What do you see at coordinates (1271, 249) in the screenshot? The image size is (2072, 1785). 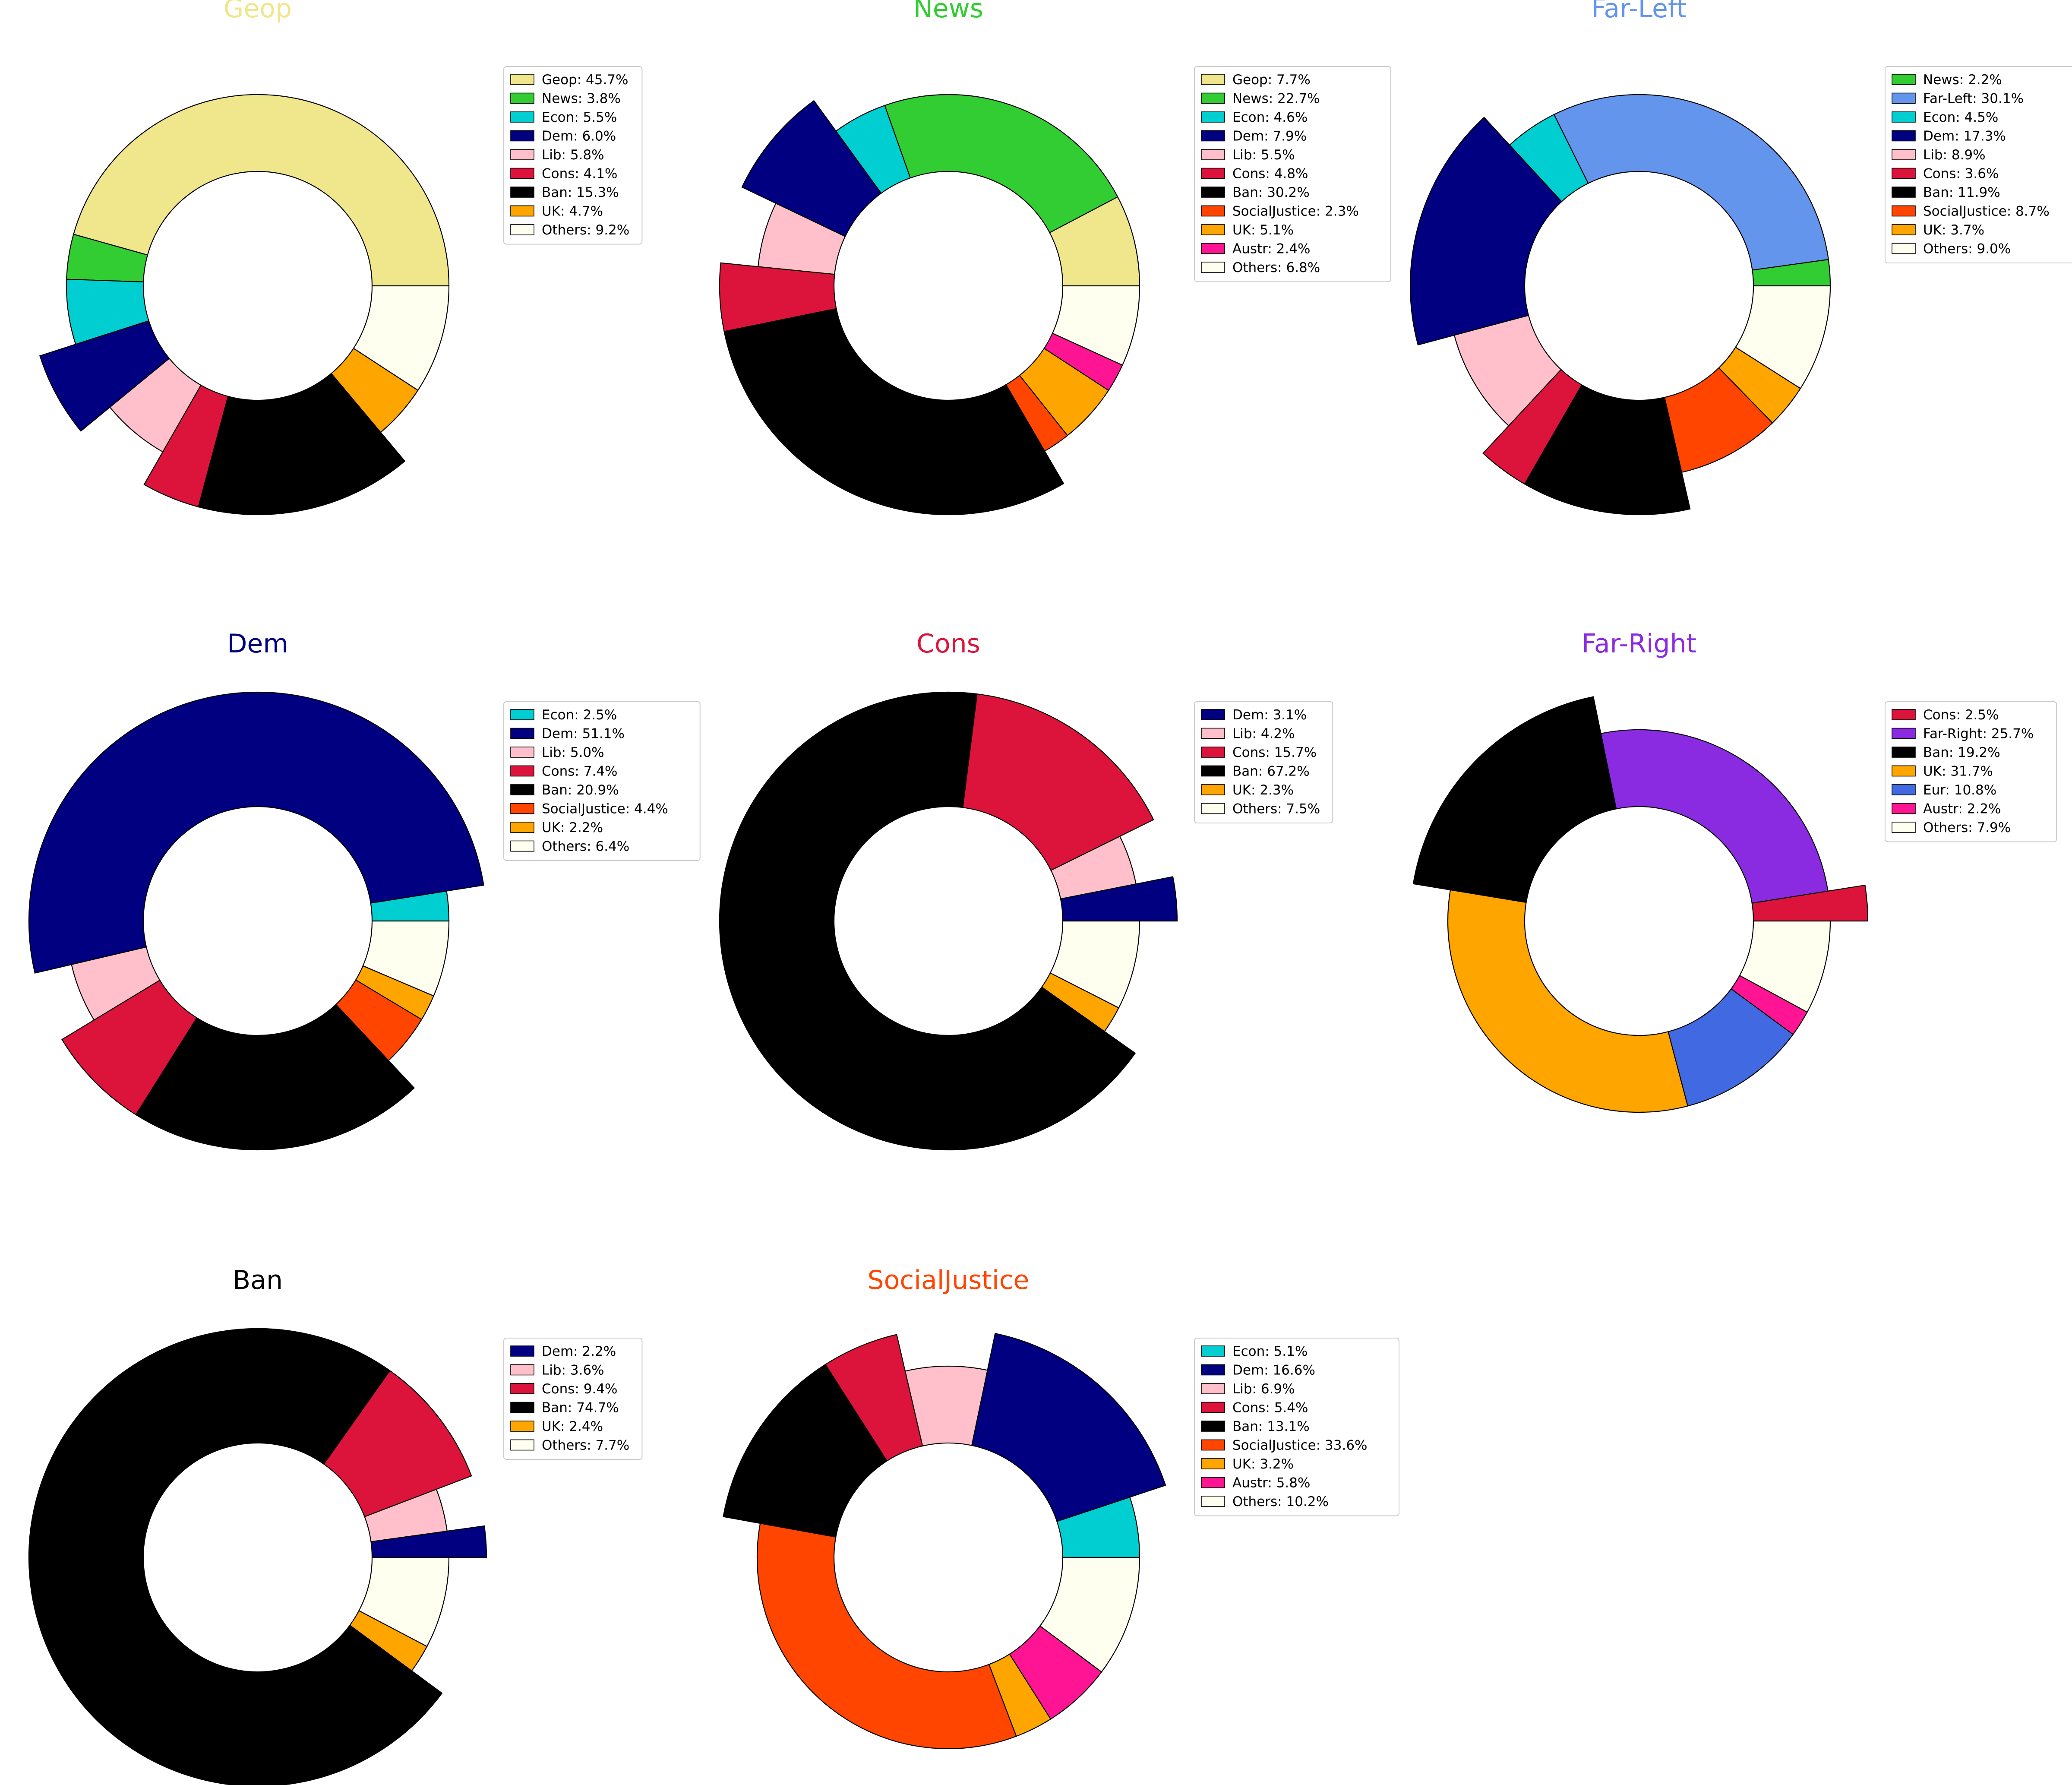 I see `legend-label-austr: Austr: 2.4%` at bounding box center [1271, 249].